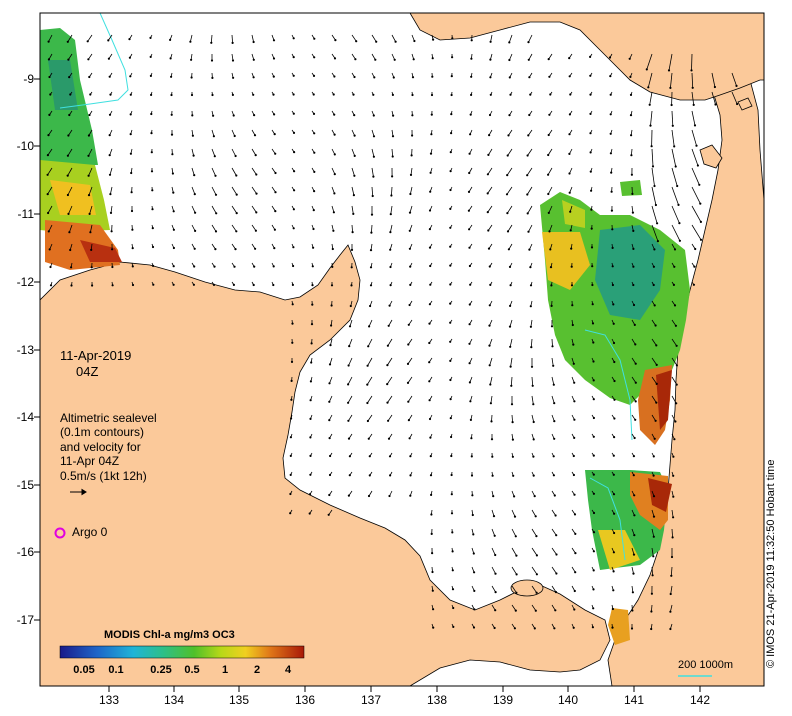 The image size is (792, 716). Describe the element at coordinates (109, 700) in the screenshot. I see `lon-label: 133` at that location.